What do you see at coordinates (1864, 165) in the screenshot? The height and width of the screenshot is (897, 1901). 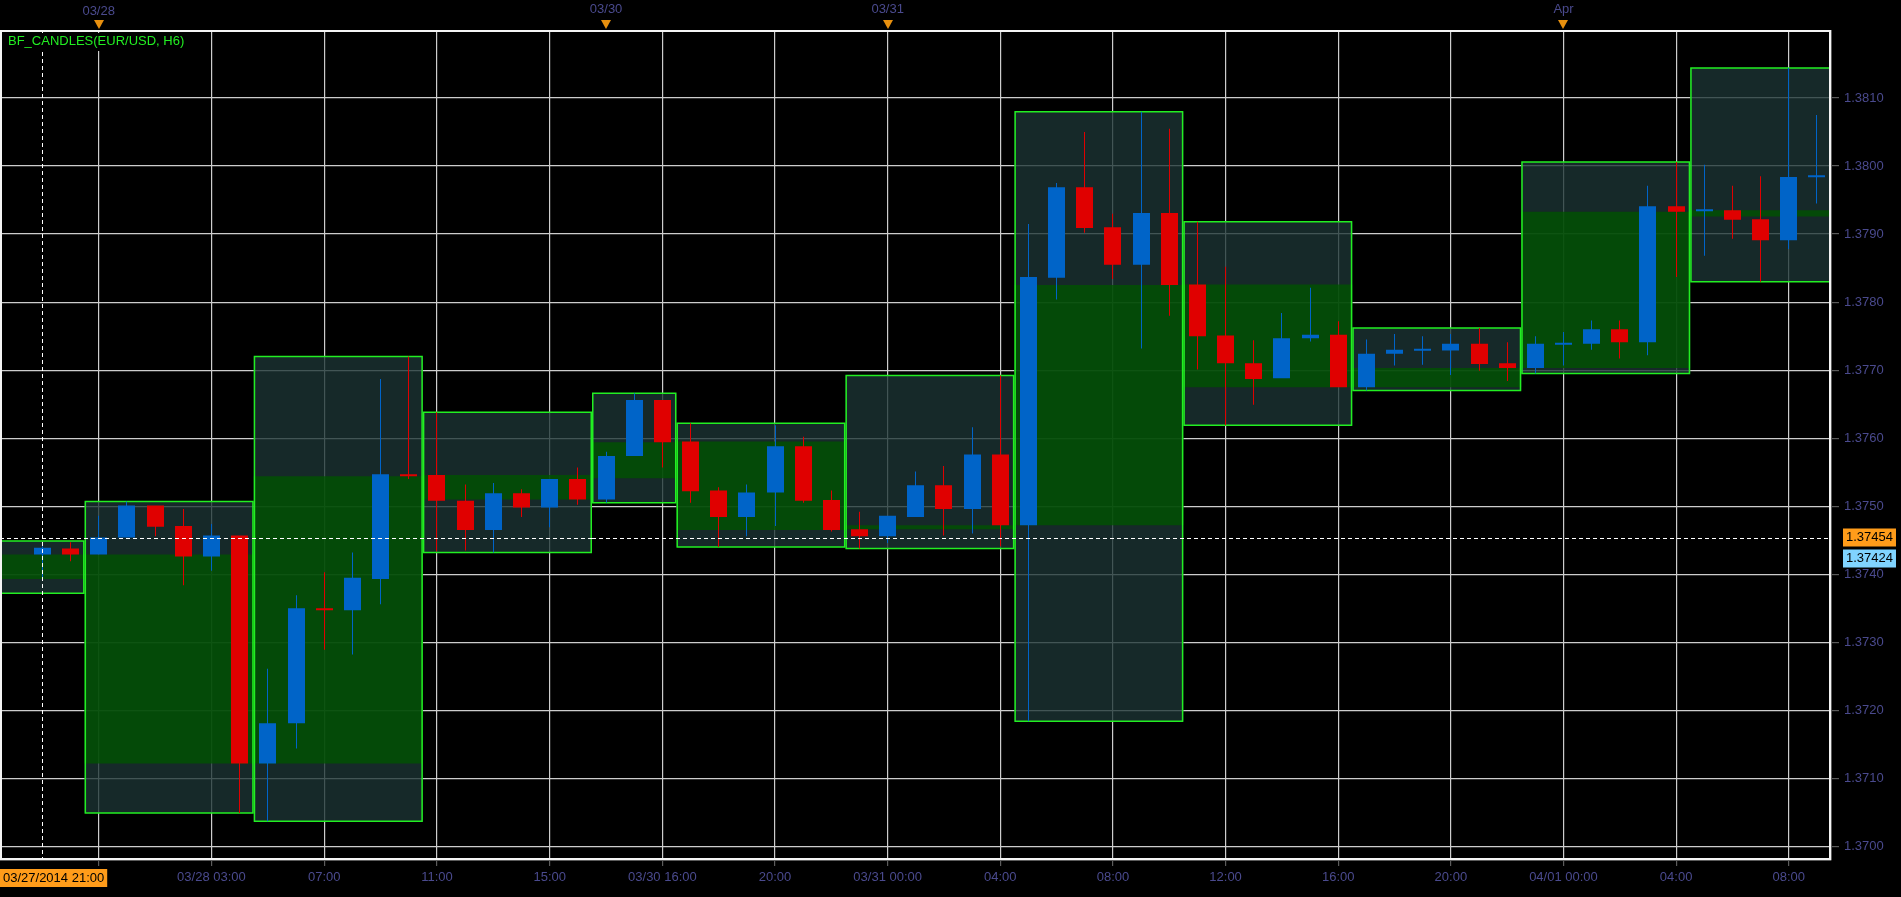 I see `y-tick-label: 1.3800` at bounding box center [1864, 165].